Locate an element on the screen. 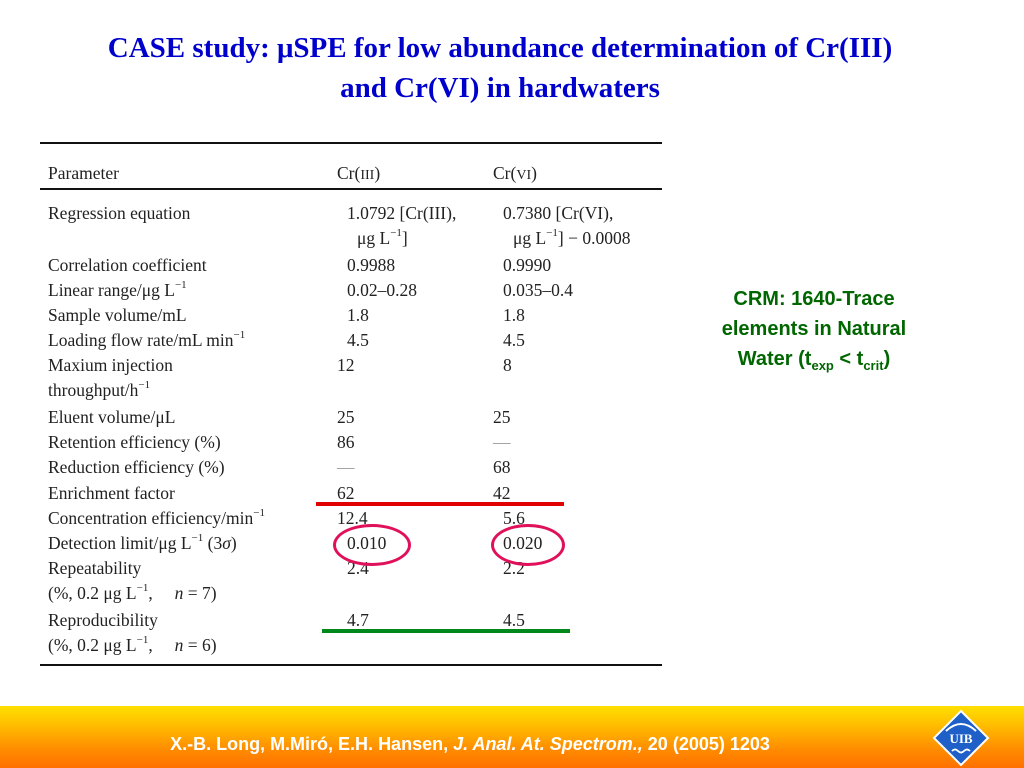  header-cr3: Cr(III) is located at coordinates (359, 173).